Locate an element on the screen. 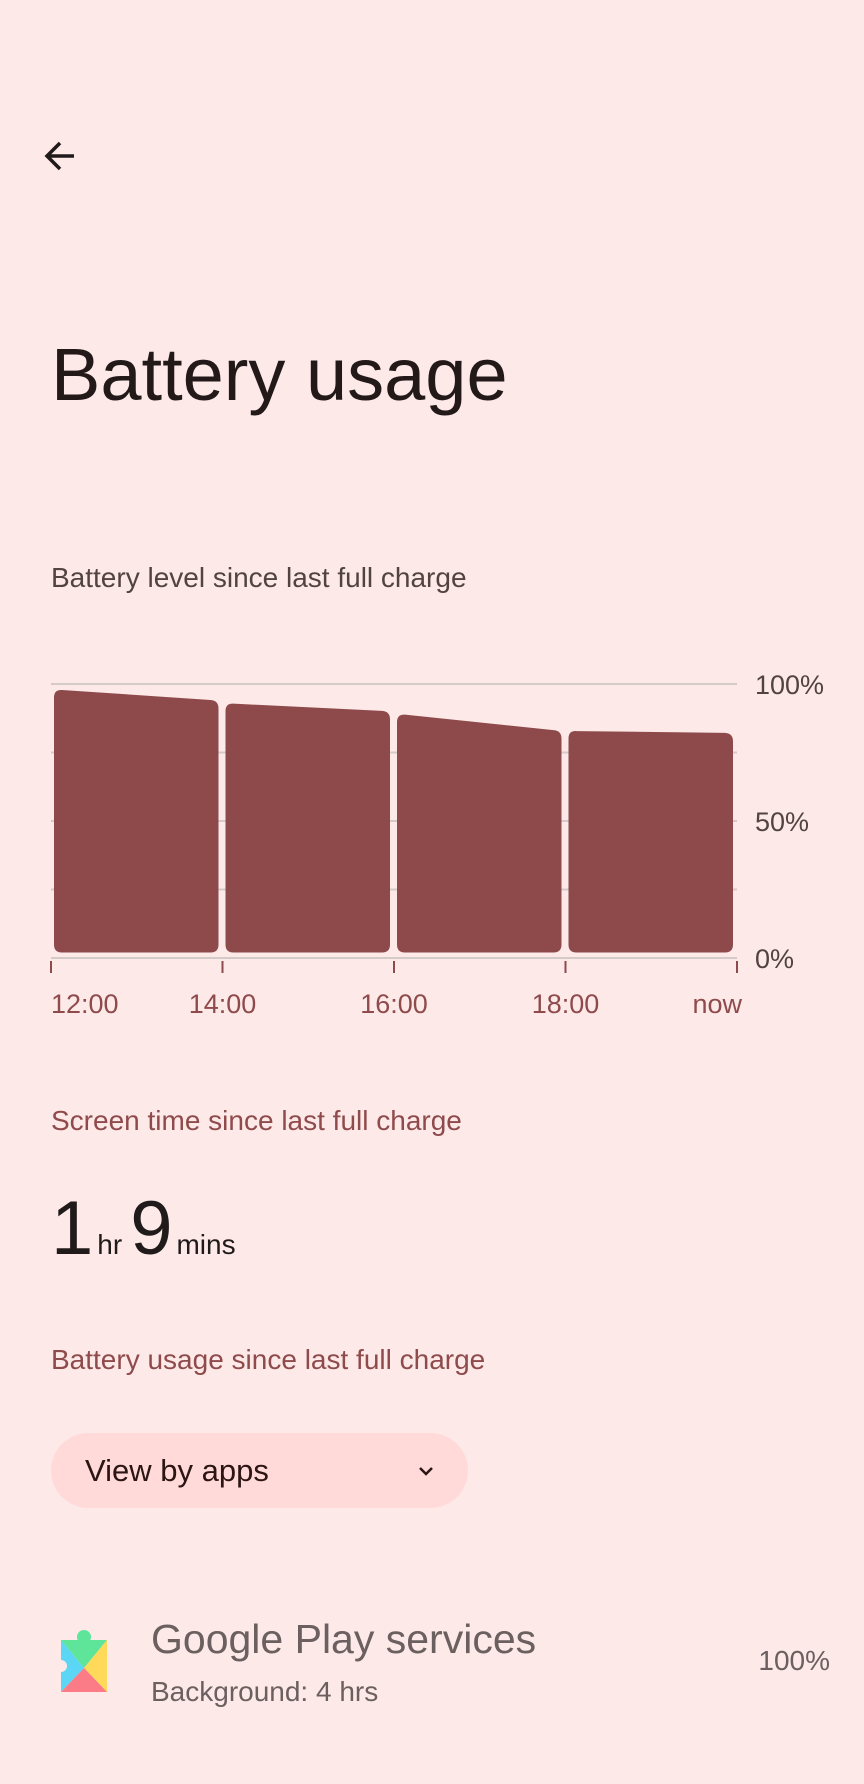 The height and width of the screenshot is (1784, 864). app-percent: 100% is located at coordinates (794, 1660).